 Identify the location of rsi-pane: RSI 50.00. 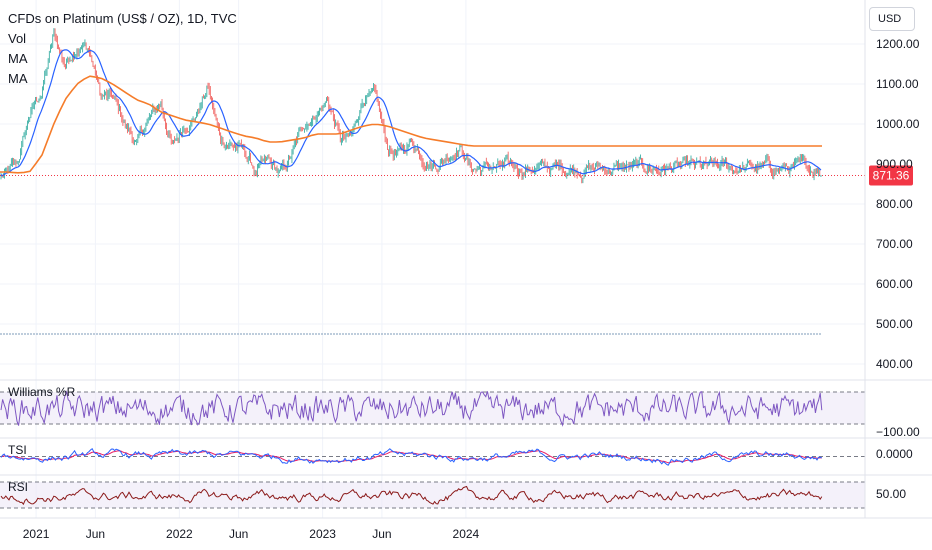
(453, 494).